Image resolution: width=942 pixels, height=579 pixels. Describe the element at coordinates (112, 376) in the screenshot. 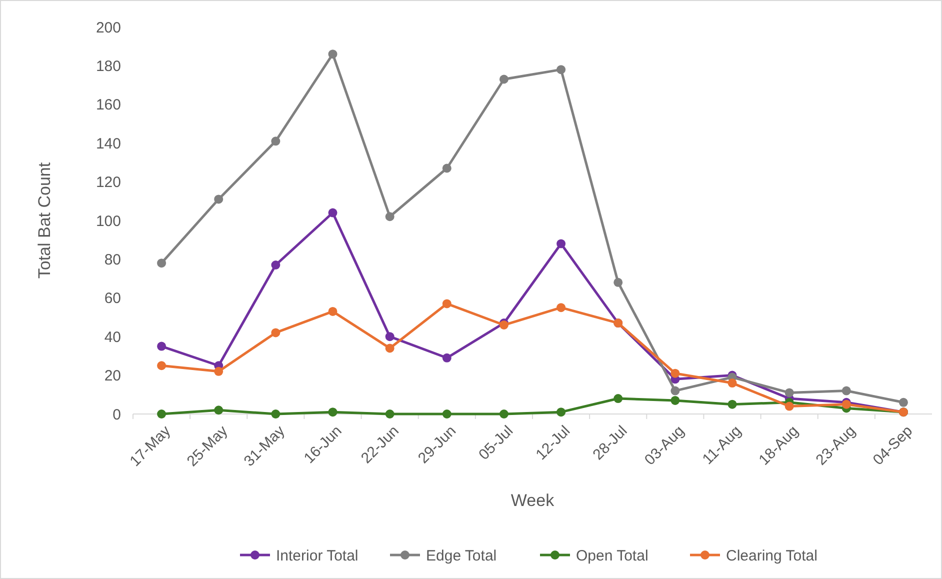

I see `y-tick-label: 20` at that location.